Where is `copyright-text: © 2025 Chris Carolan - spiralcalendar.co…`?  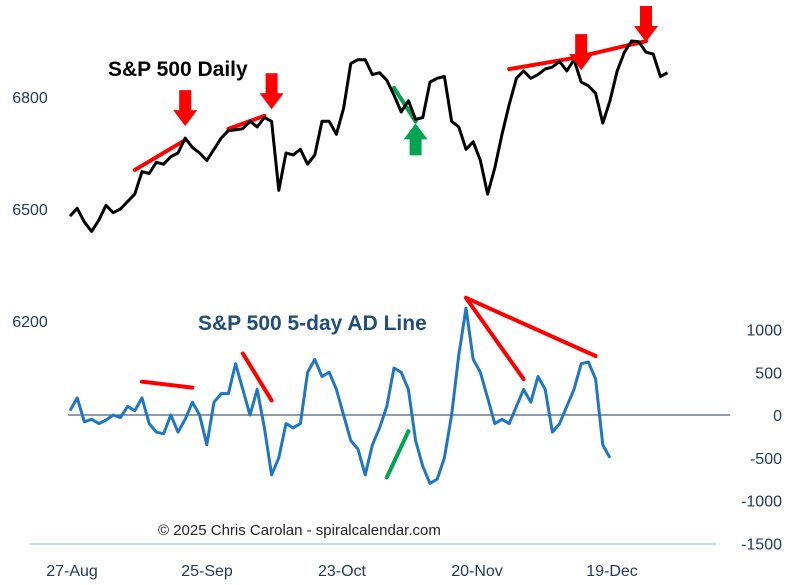 copyright-text: © 2025 Chris Carolan - spiralcalendar.co… is located at coordinates (299, 530).